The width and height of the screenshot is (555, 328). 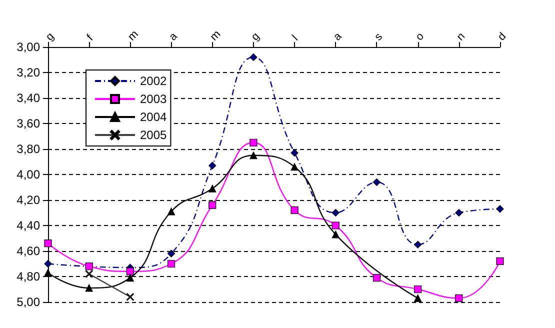 What do you see at coordinates (28, 200) in the screenshot?
I see `y-tick-label: 4,20` at bounding box center [28, 200].